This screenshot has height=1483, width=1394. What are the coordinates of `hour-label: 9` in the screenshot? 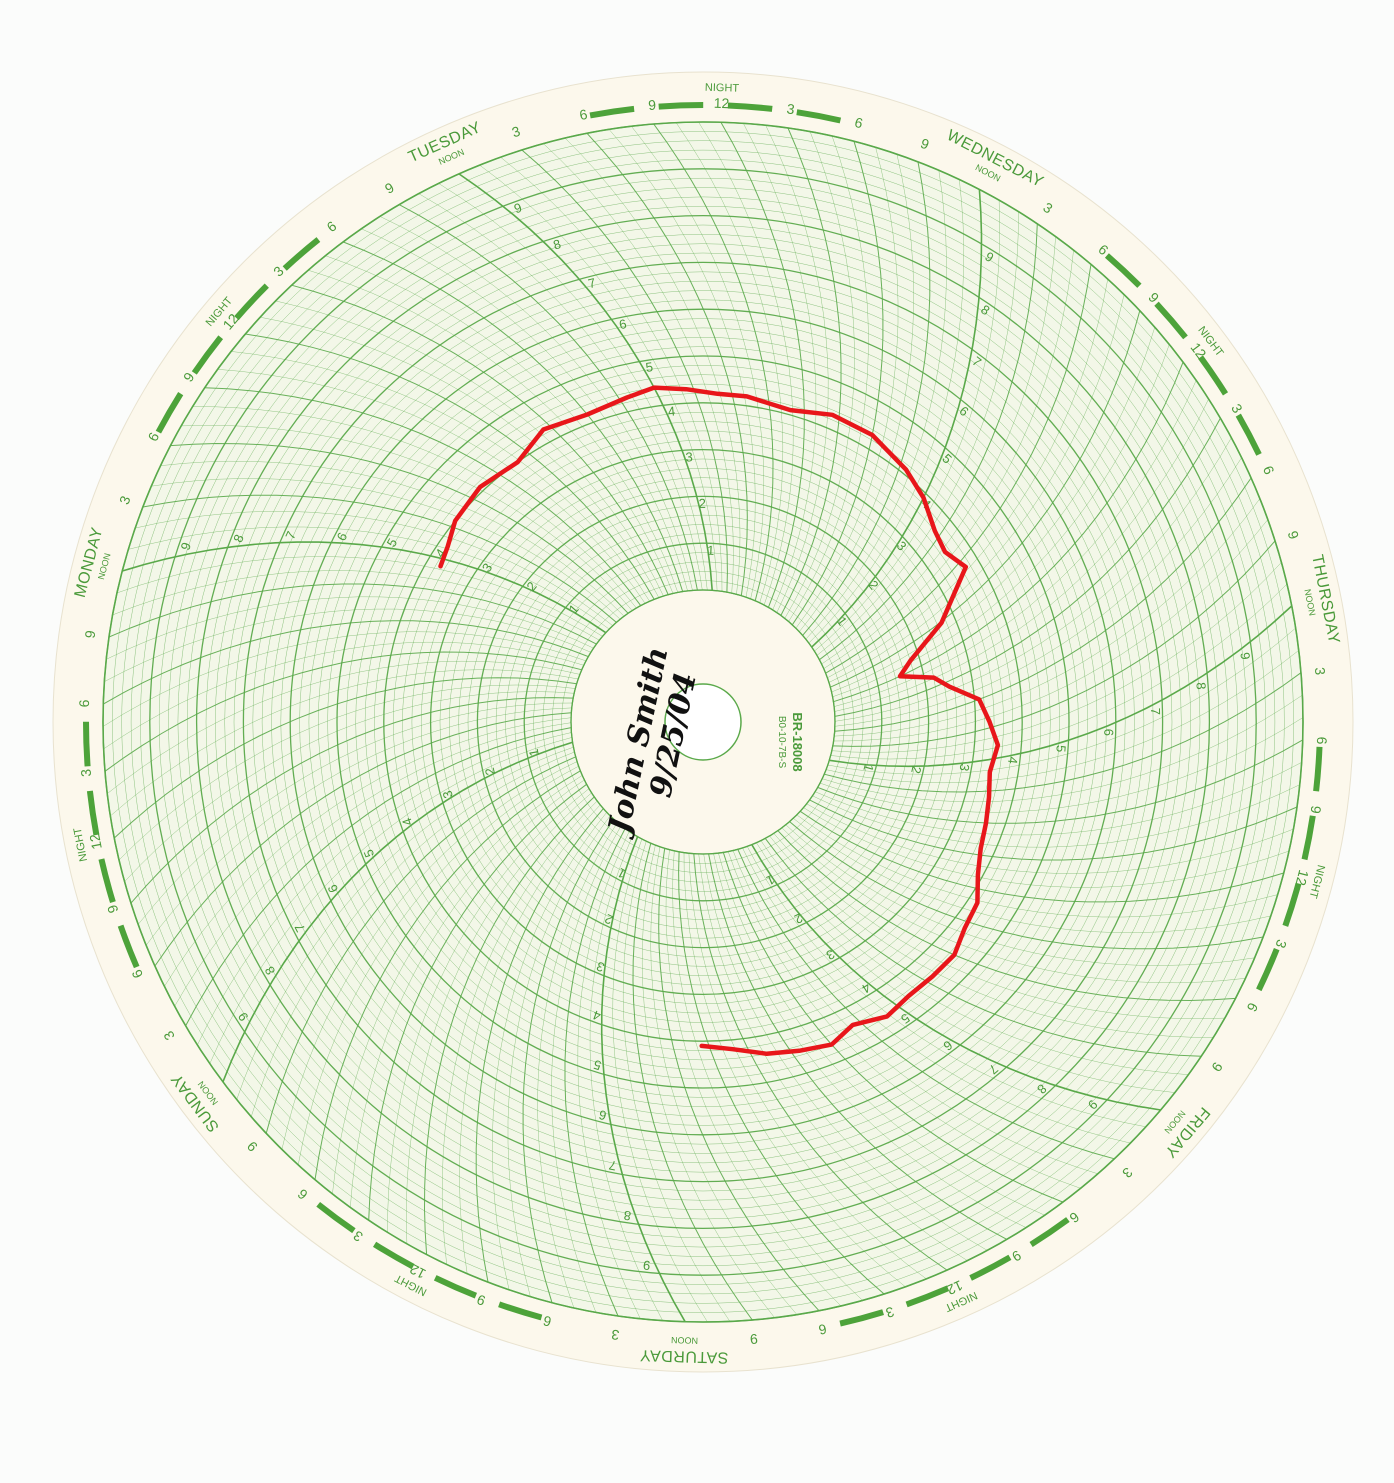 It's located at (1316, 810).